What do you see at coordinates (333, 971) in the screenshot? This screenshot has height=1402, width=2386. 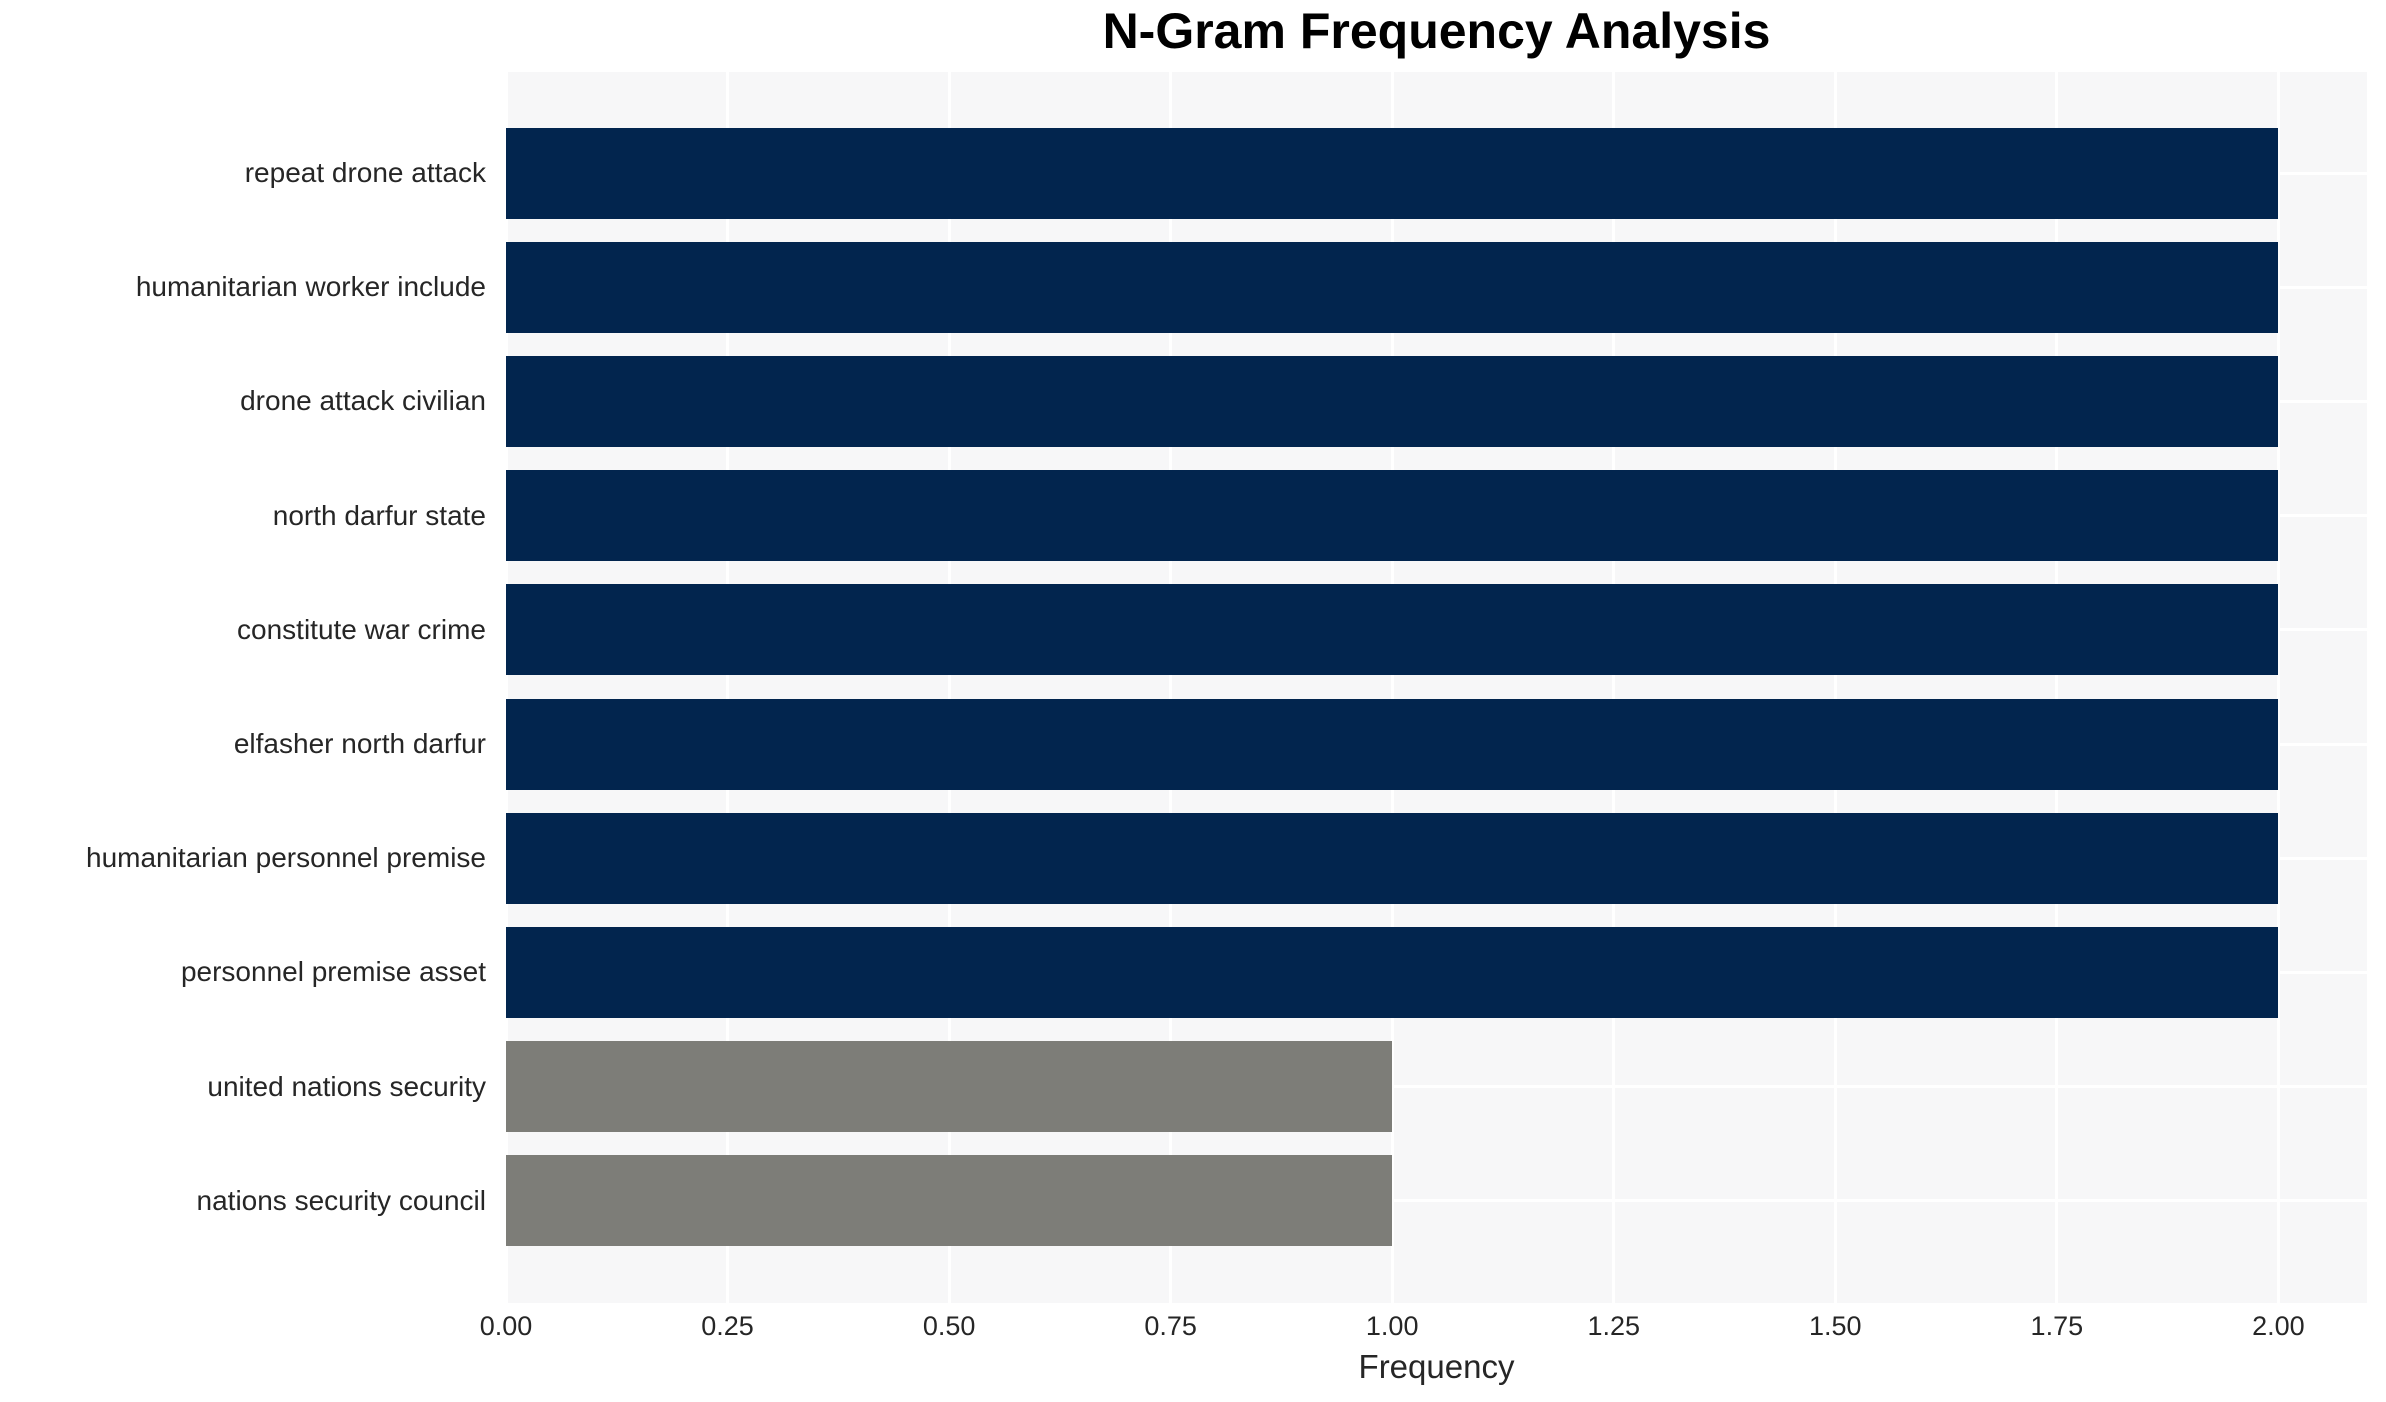 I see `y-tick-label: personnel premise asset` at bounding box center [333, 971].